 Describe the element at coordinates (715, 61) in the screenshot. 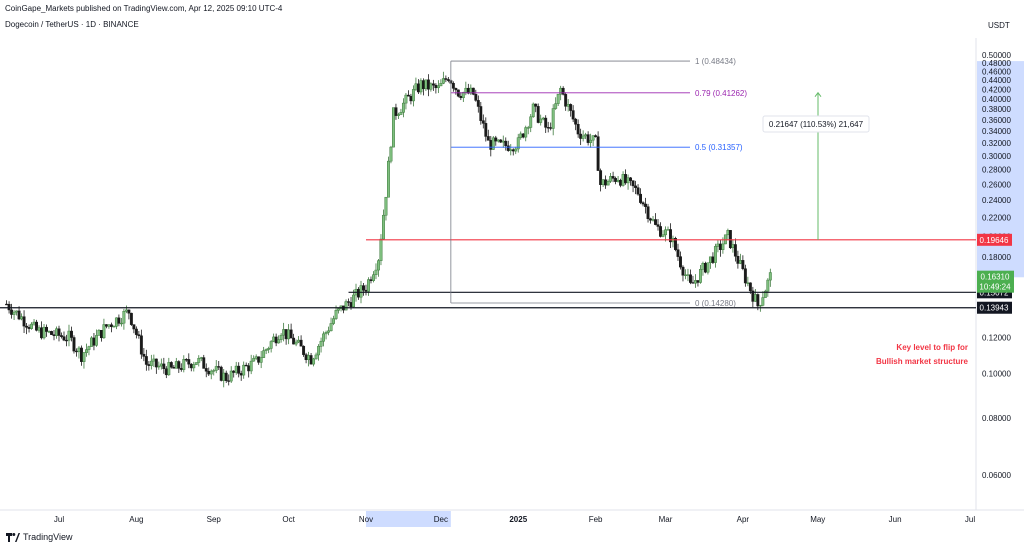

I see `fib-label: 1 (0.48434)` at that location.